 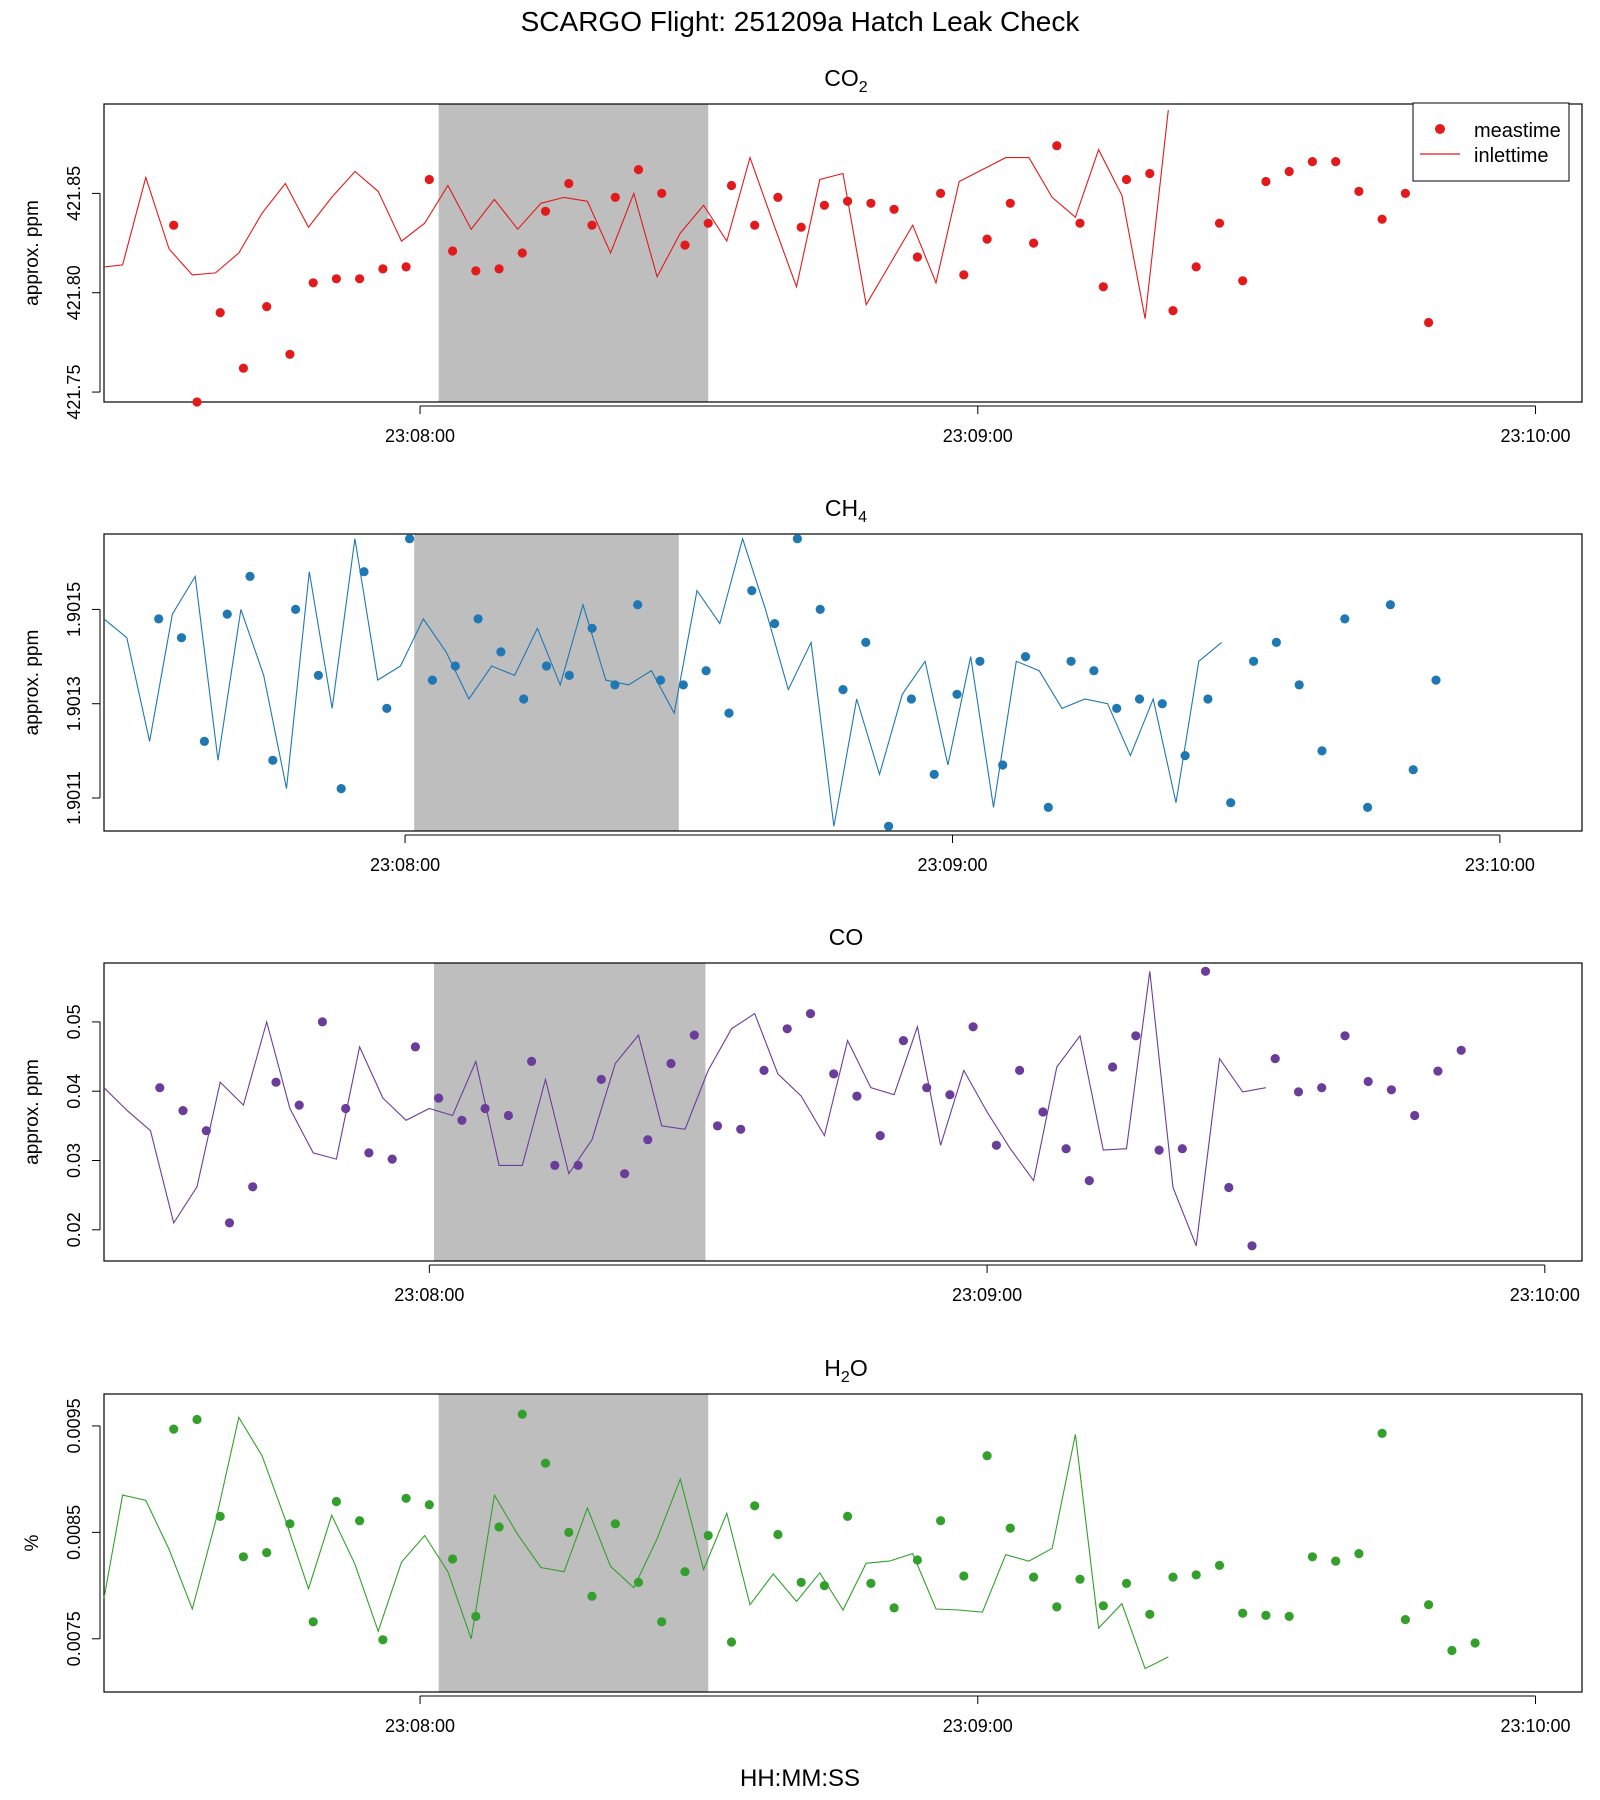 I want to click on co-x-axis: 23:08:00 23:09:00 23:10:00, so click(x=987, y=1284).